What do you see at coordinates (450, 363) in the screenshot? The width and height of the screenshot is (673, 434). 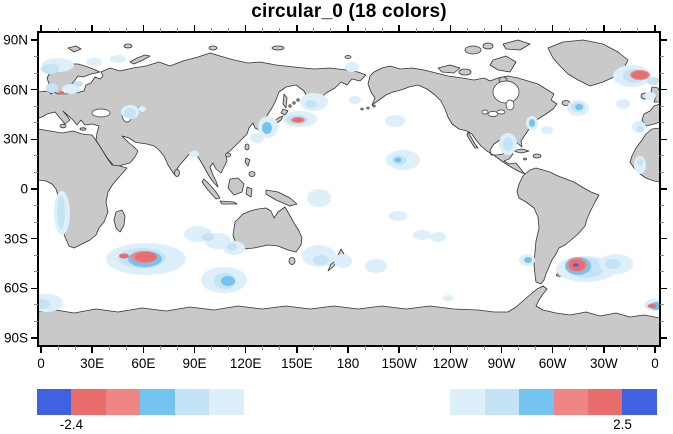 I see `lon-tick-label: 120W` at bounding box center [450, 363].